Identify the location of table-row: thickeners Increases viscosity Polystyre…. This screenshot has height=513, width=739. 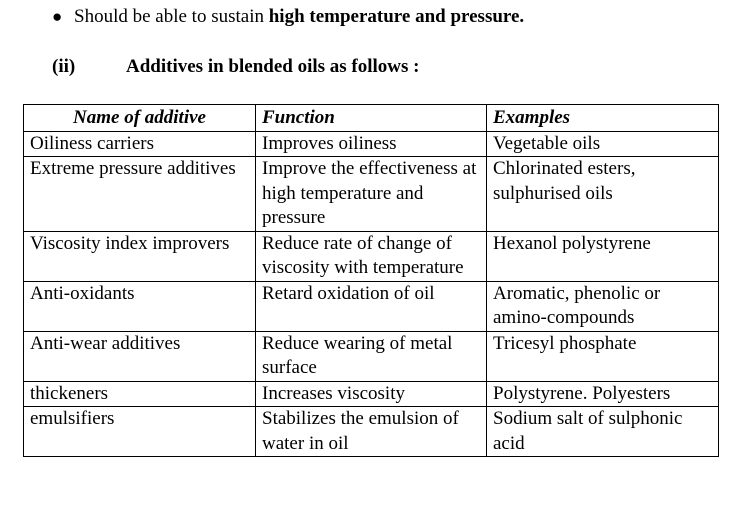
(371, 393).